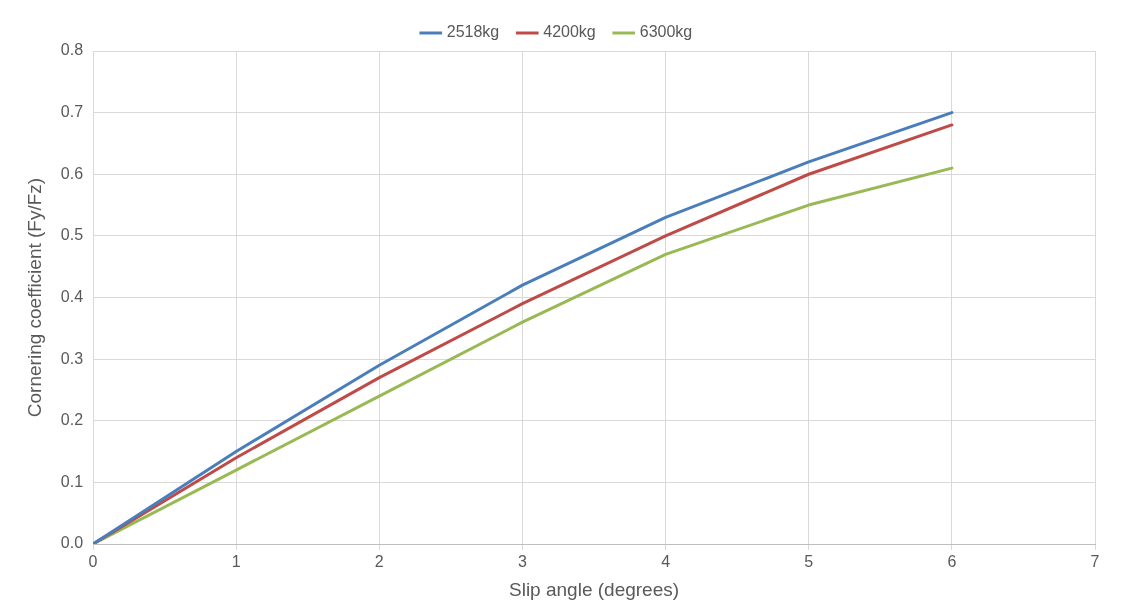 The height and width of the screenshot is (611, 1125). I want to click on y-tick-label: 0.2, so click(72, 420).